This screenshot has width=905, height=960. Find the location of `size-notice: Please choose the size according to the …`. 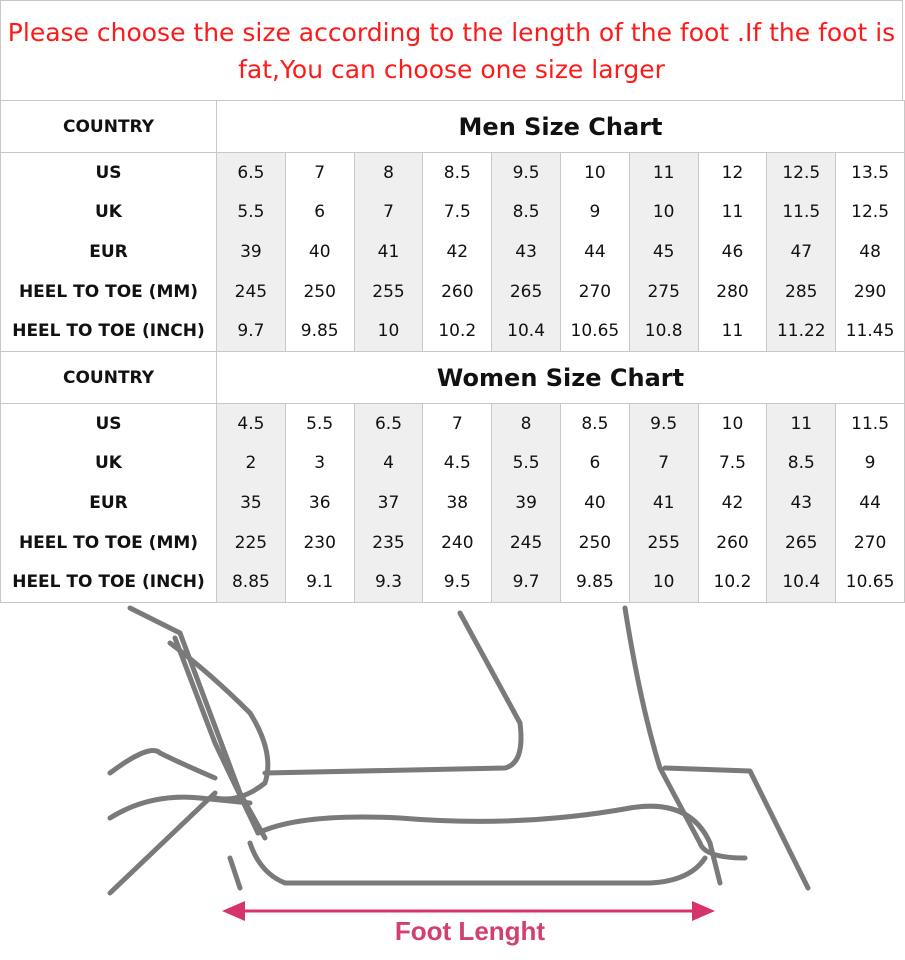

size-notice: Please choose the size according to the … is located at coordinates (451, 50).